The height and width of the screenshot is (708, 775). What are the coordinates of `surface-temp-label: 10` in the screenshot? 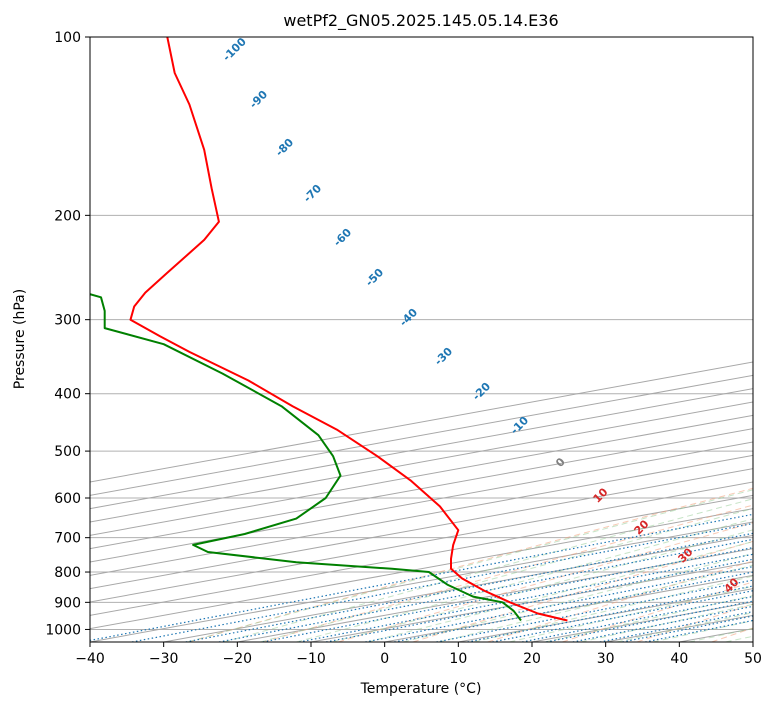 It's located at (601, 495).